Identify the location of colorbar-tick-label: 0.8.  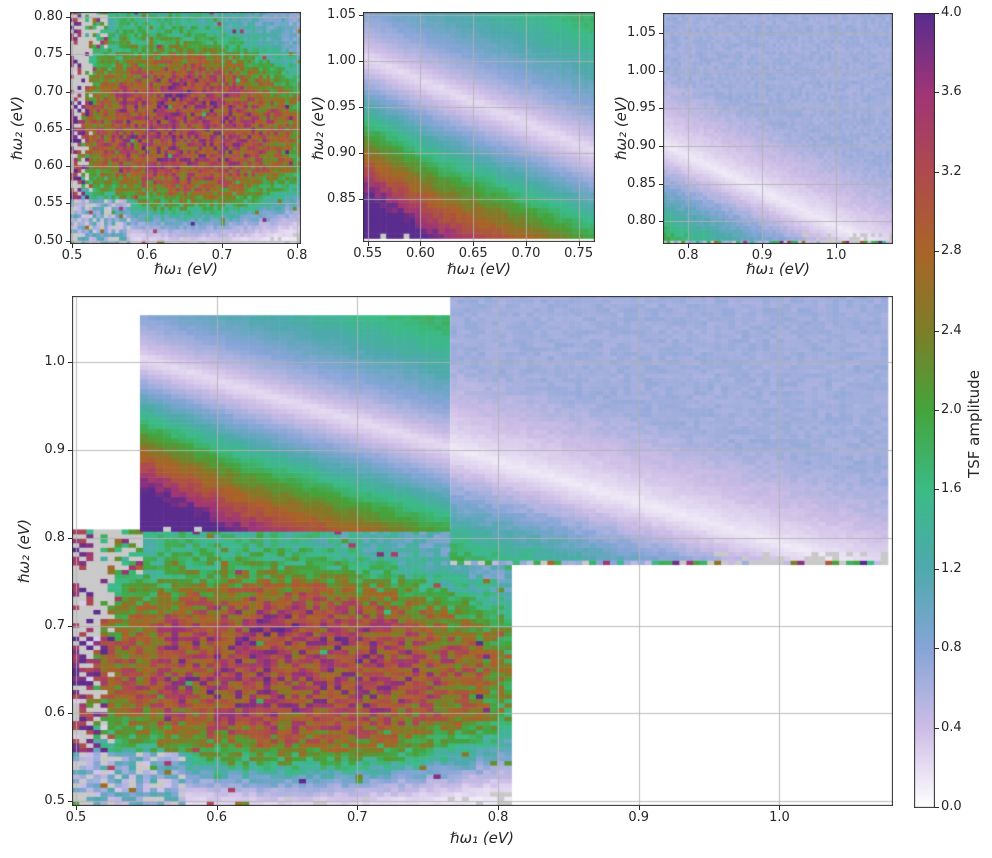
(951, 648).